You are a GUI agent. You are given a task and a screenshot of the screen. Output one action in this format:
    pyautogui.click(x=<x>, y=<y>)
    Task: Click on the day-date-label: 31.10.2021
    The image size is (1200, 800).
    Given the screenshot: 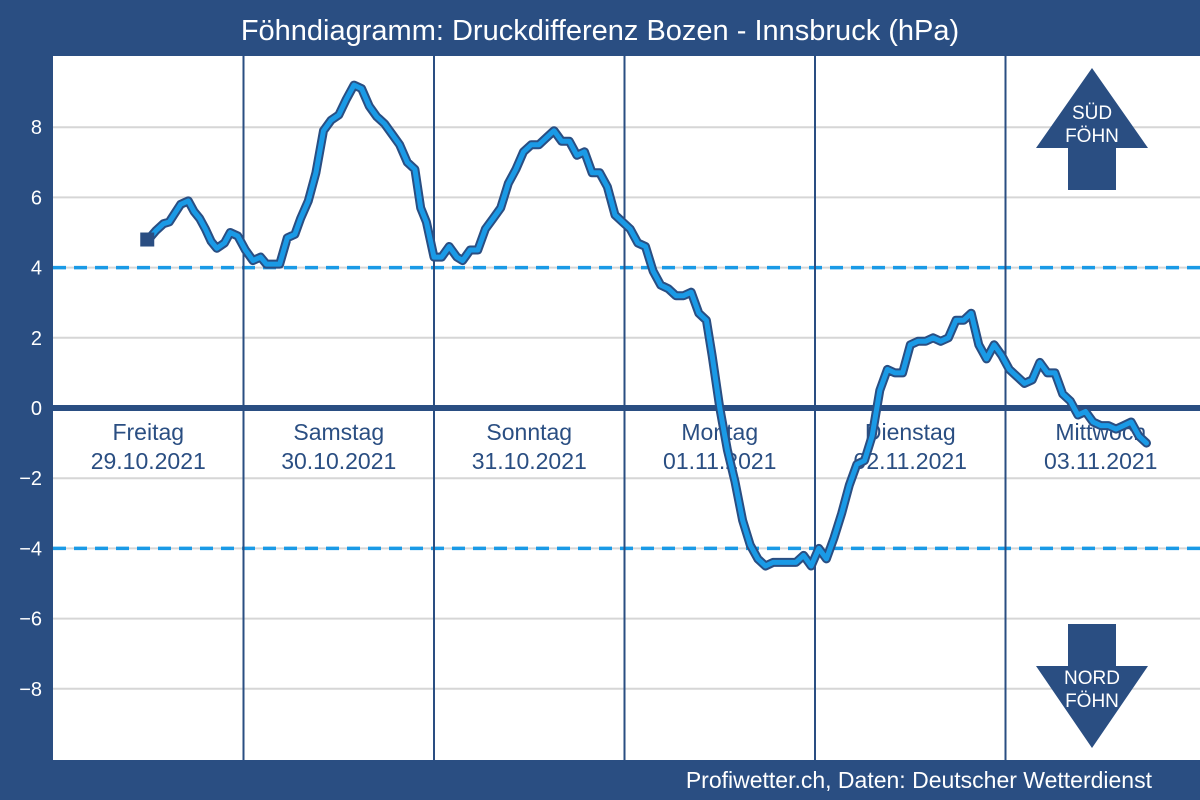 What is the action you would take?
    pyautogui.click(x=529, y=461)
    